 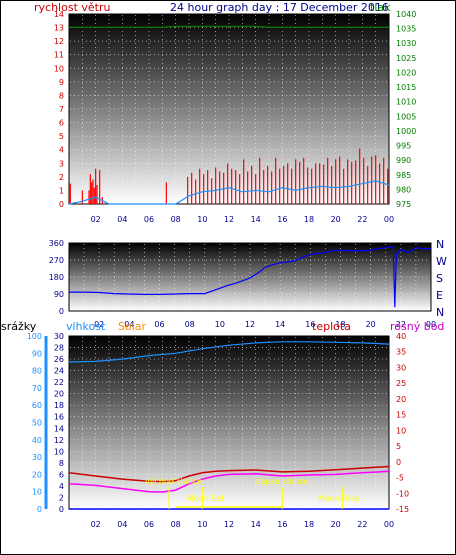 What do you see at coordinates (439, 278) in the screenshot?
I see `compass-label: S` at bounding box center [439, 278].